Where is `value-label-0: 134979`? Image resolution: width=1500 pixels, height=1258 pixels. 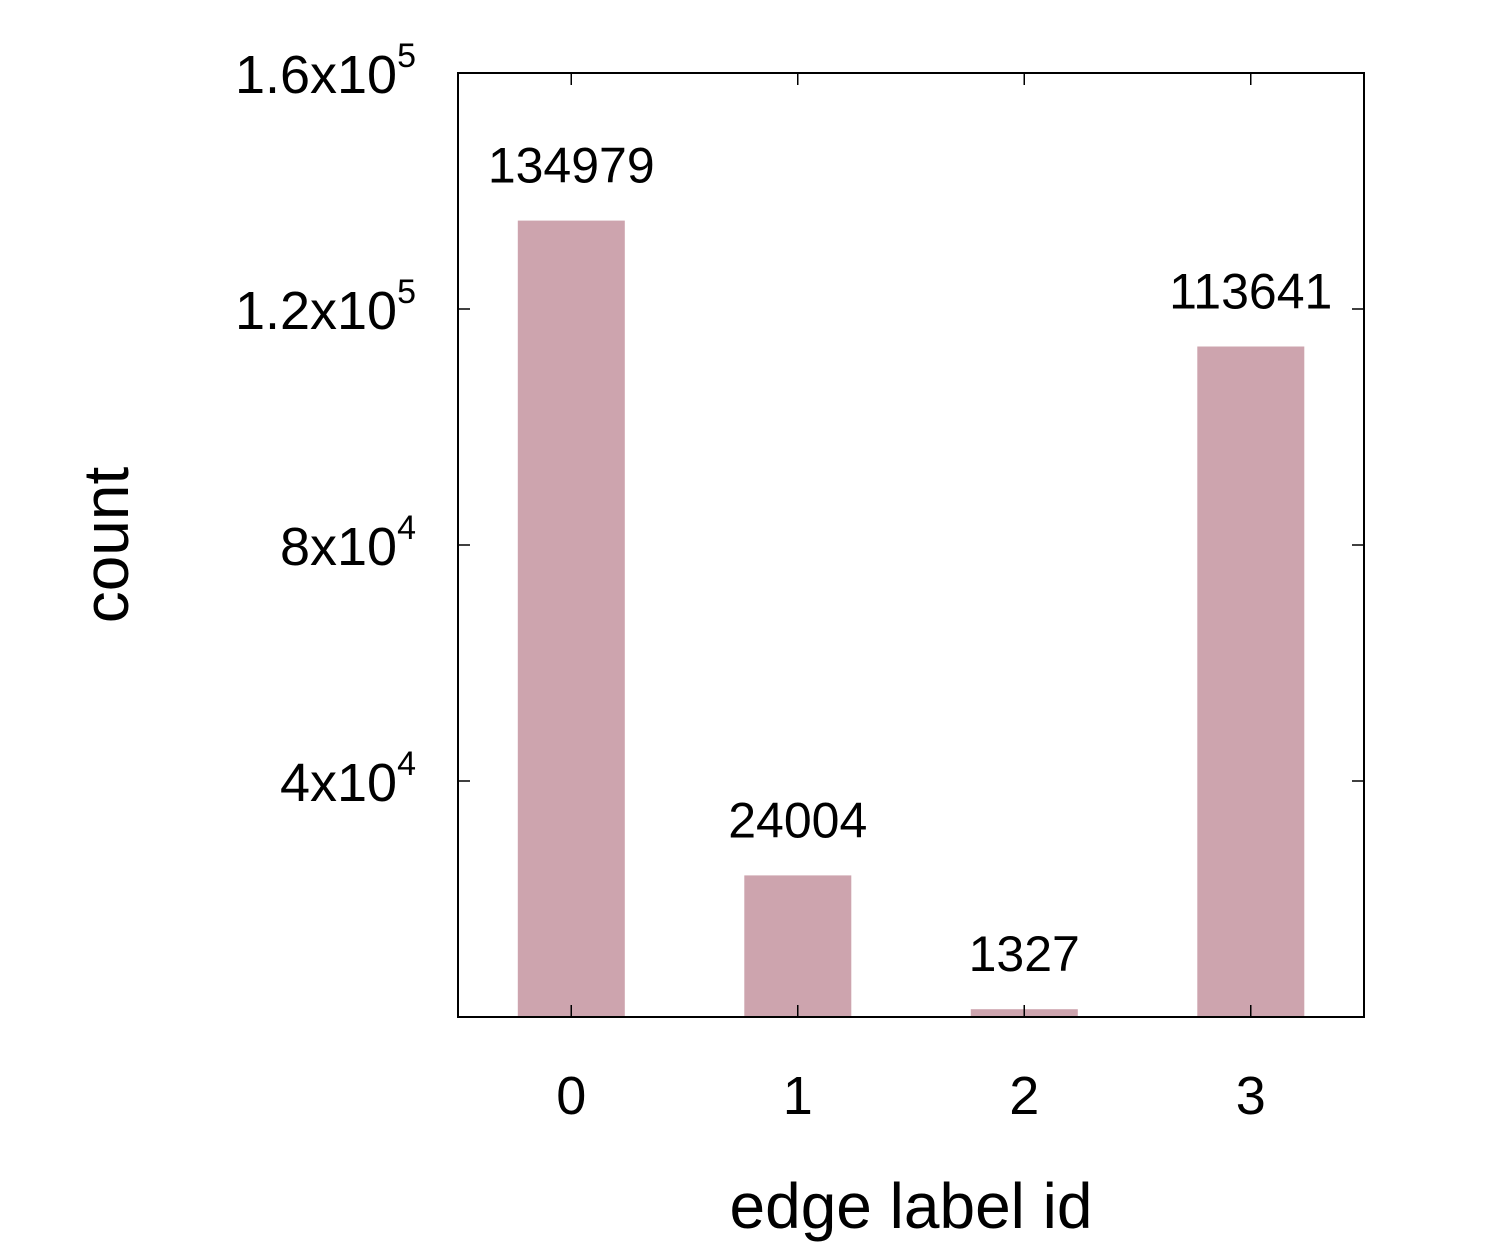 value-label-0: 134979 is located at coordinates (571, 166).